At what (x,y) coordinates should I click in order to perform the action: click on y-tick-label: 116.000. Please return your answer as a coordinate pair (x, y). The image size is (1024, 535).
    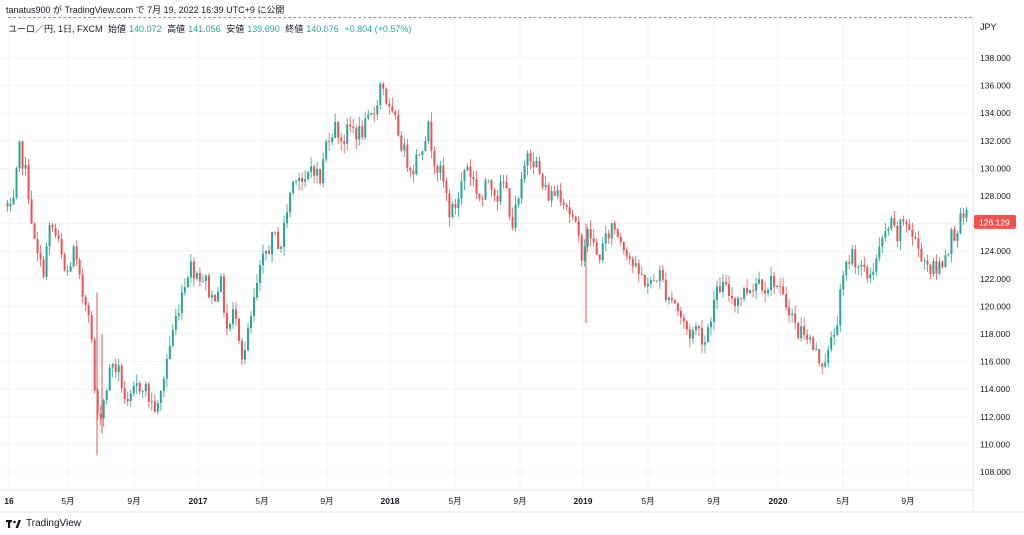
    Looking at the image, I should click on (995, 362).